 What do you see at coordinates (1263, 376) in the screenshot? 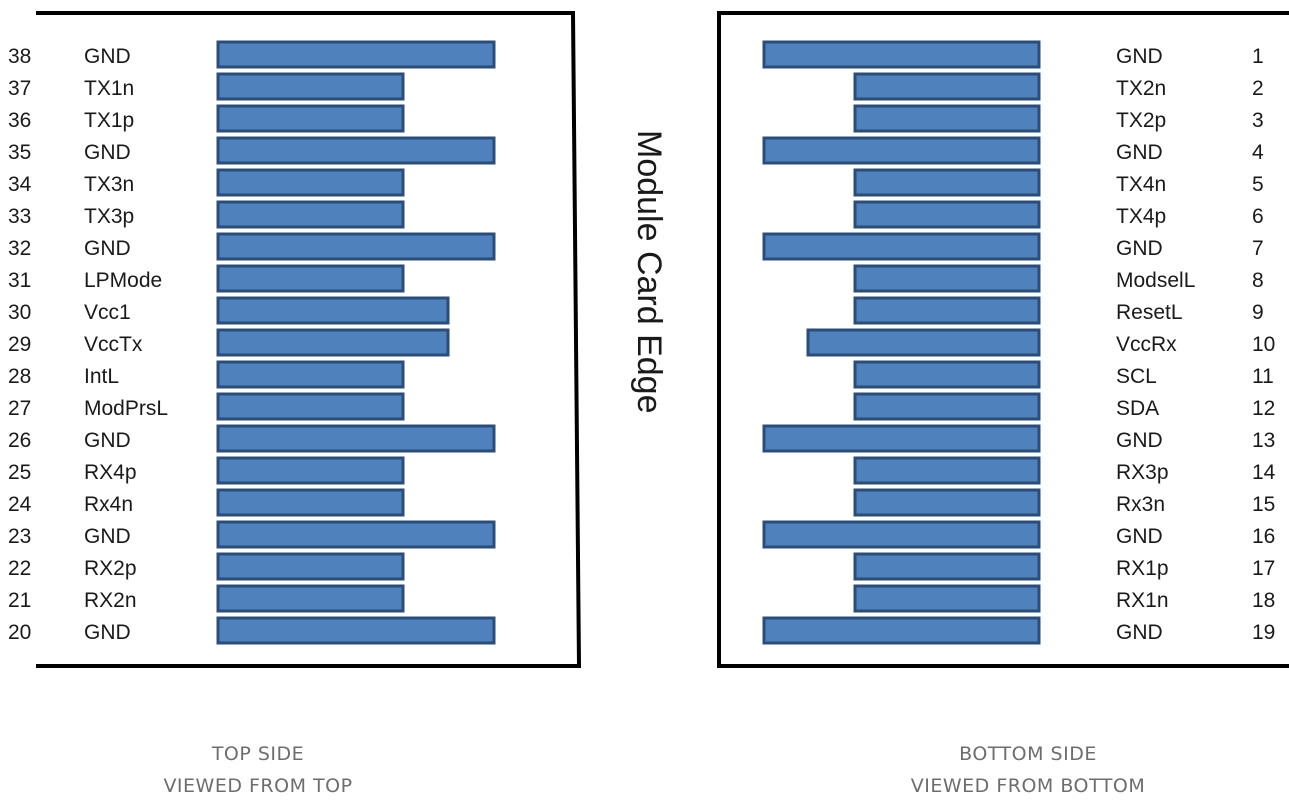
I see `pin-number: 11` at bounding box center [1263, 376].